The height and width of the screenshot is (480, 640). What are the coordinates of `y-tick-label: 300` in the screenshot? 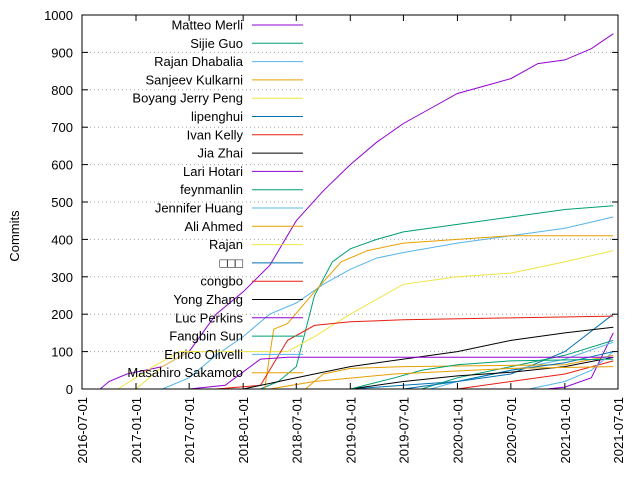 It's located at (62, 277).